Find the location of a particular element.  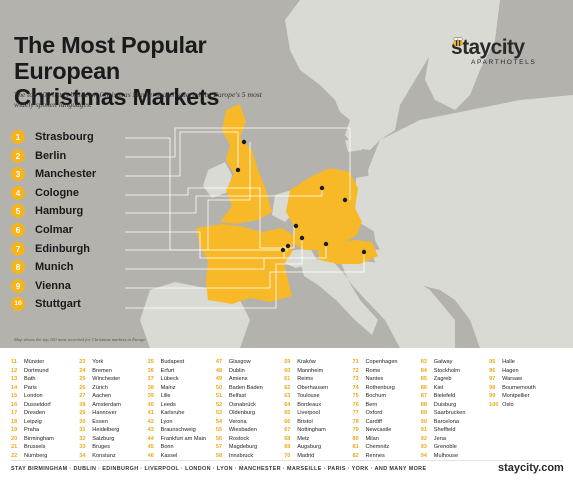

market-name: Barcelona is located at coordinates (446, 421).